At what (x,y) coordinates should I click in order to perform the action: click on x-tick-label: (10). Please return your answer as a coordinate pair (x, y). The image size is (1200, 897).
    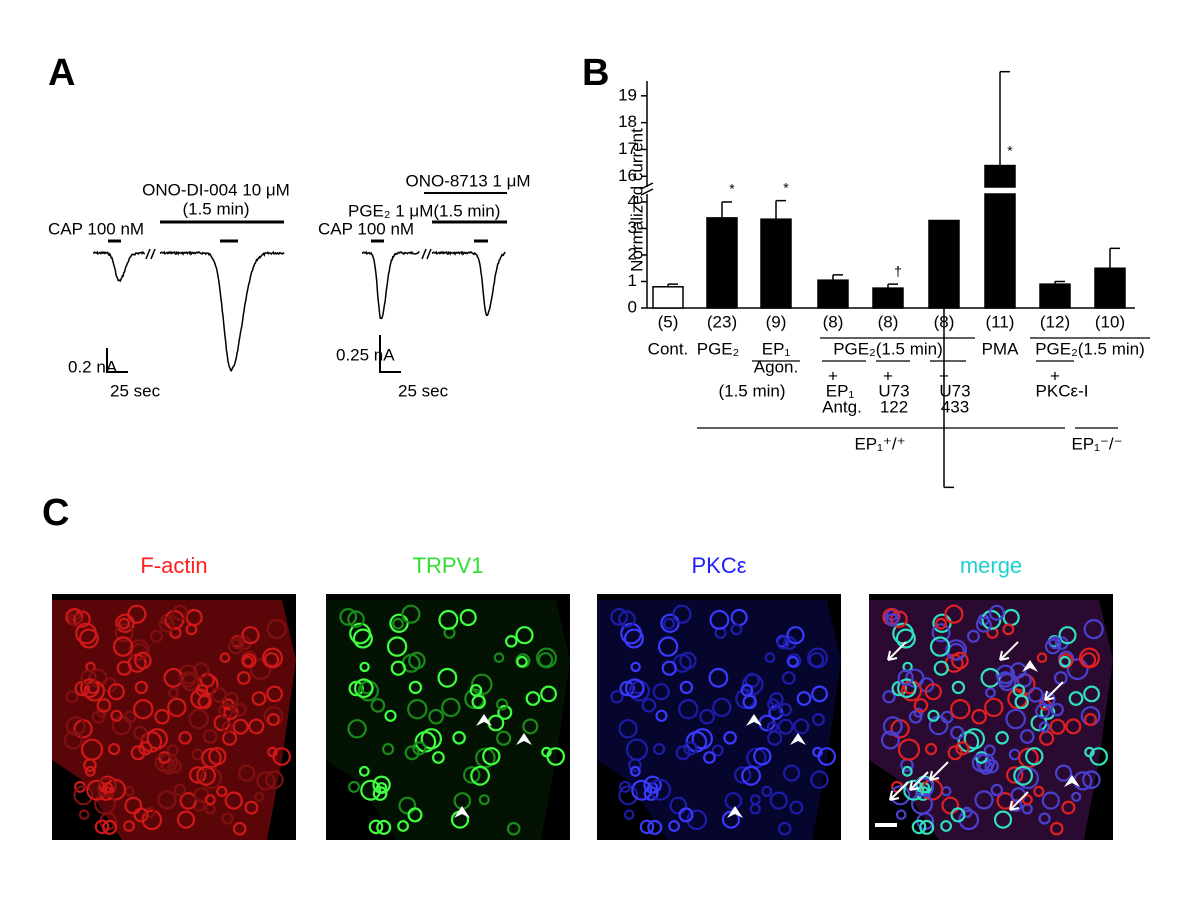
    Looking at the image, I should click on (1110, 321).